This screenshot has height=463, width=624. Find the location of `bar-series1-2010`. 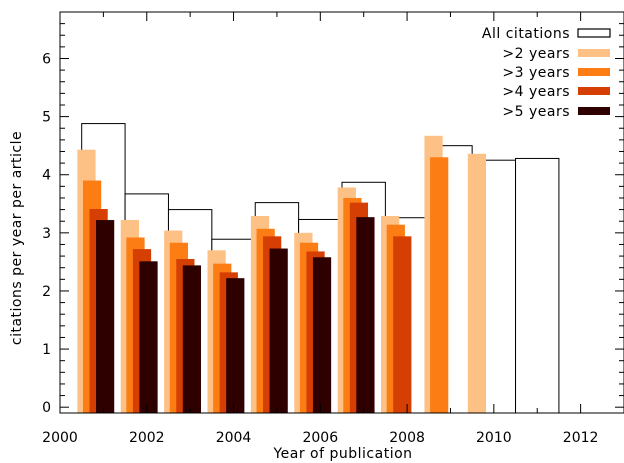

bar-series1-2010 is located at coordinates (477, 283).